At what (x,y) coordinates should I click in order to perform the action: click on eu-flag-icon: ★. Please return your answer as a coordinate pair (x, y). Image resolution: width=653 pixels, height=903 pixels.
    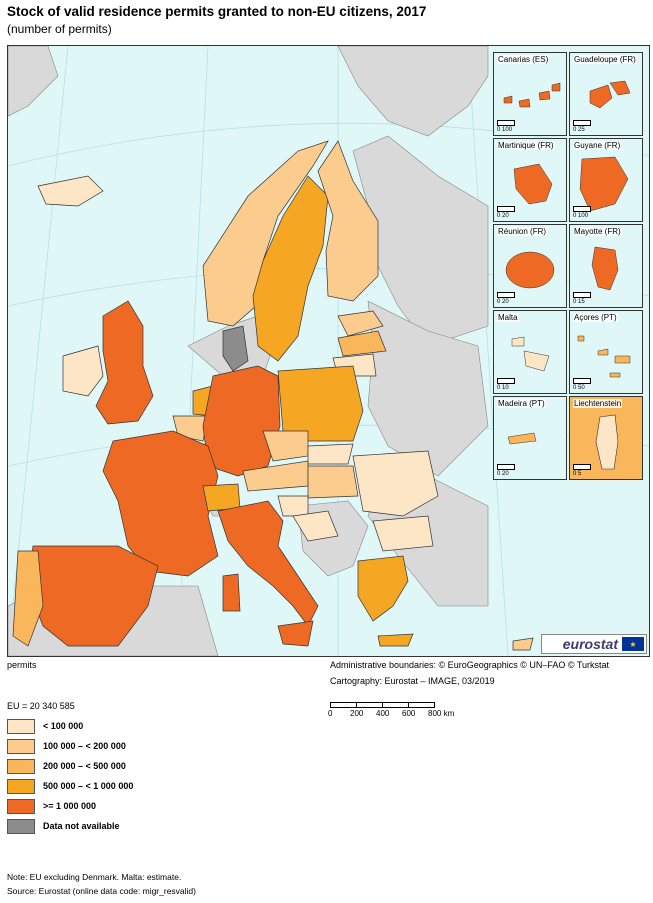
    Looking at the image, I should click on (633, 644).